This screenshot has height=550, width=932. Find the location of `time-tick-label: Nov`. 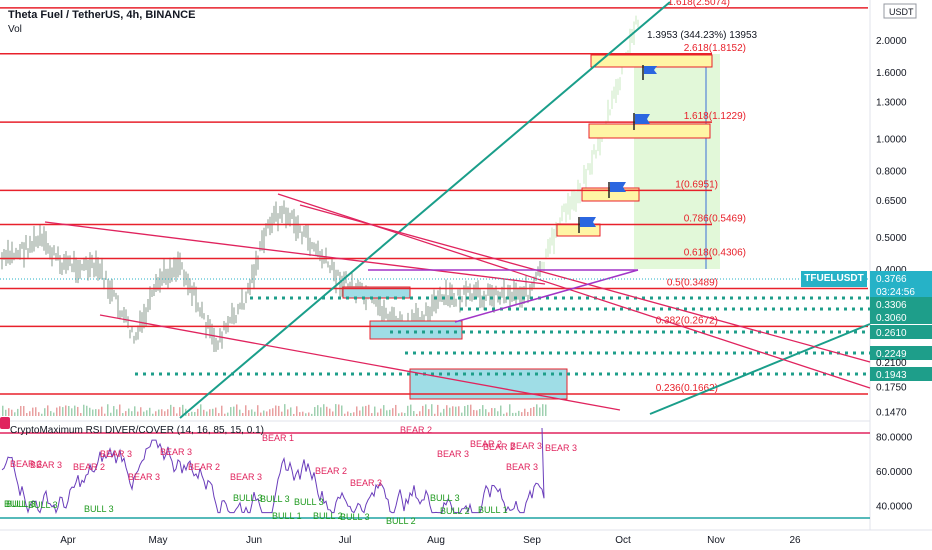

time-tick-label: Nov is located at coordinates (716, 540).